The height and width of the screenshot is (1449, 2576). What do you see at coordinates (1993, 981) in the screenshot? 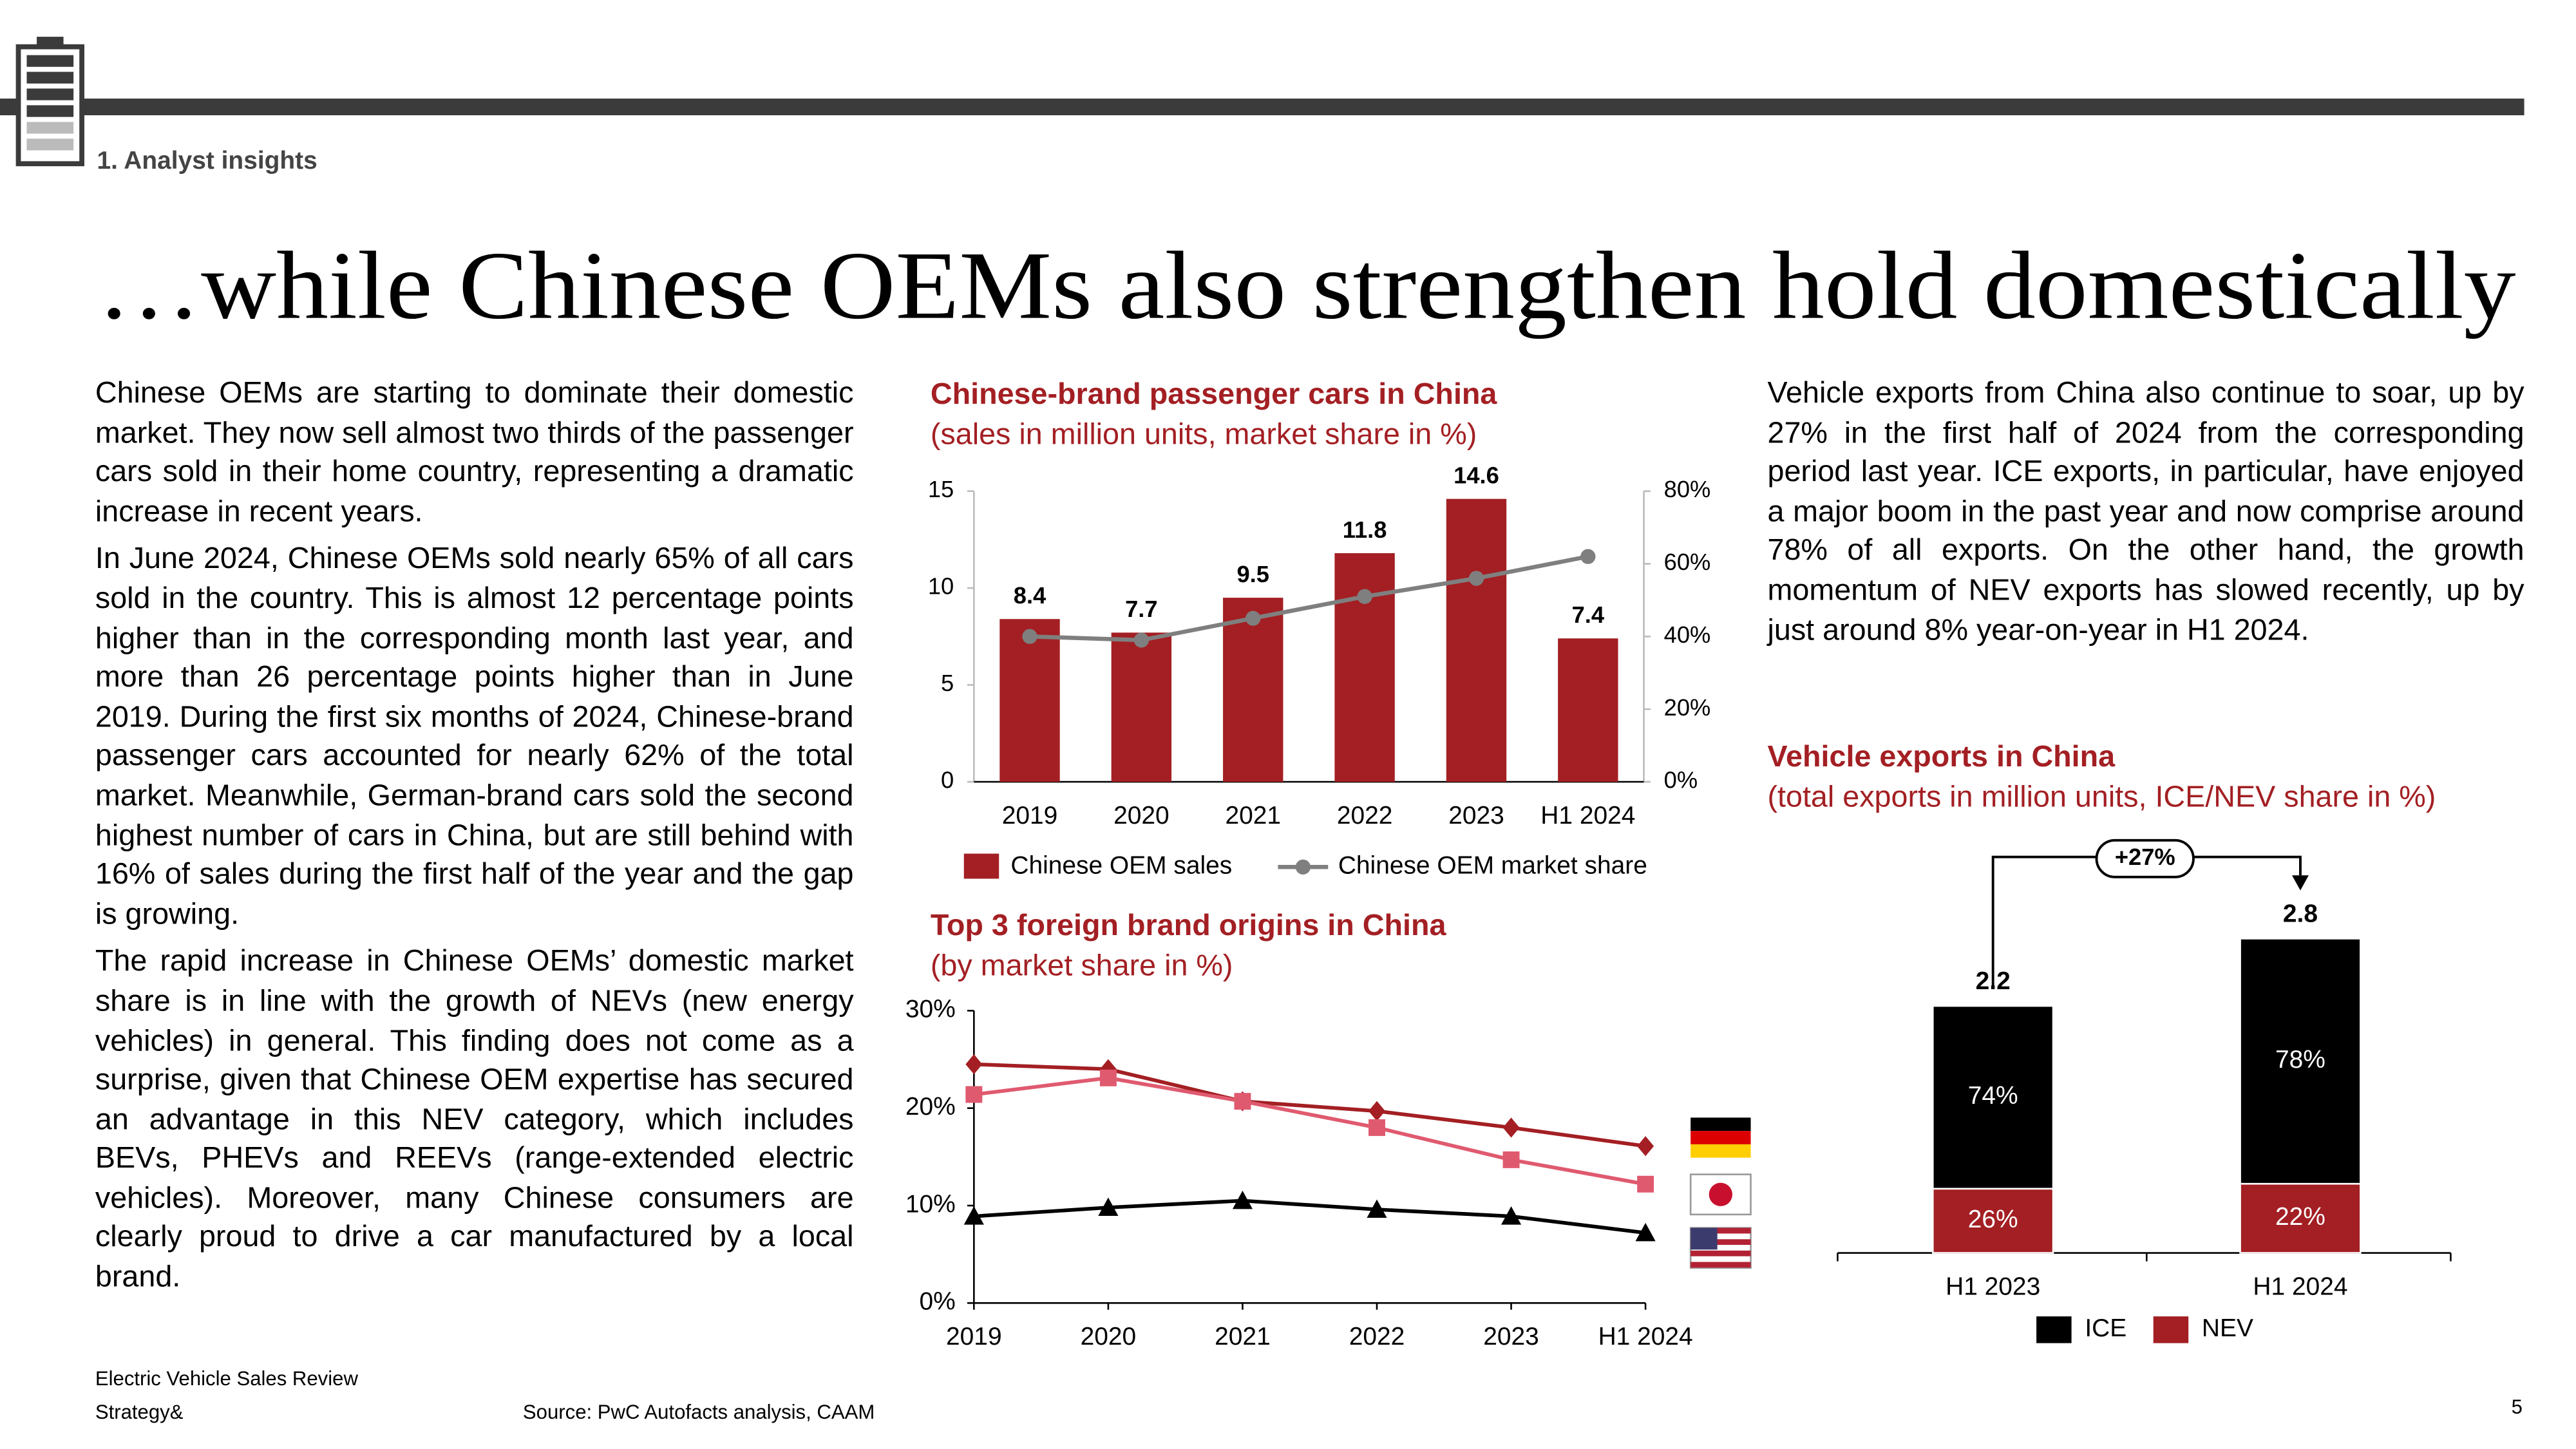
I see `total-label: 2.2` at bounding box center [1993, 981].